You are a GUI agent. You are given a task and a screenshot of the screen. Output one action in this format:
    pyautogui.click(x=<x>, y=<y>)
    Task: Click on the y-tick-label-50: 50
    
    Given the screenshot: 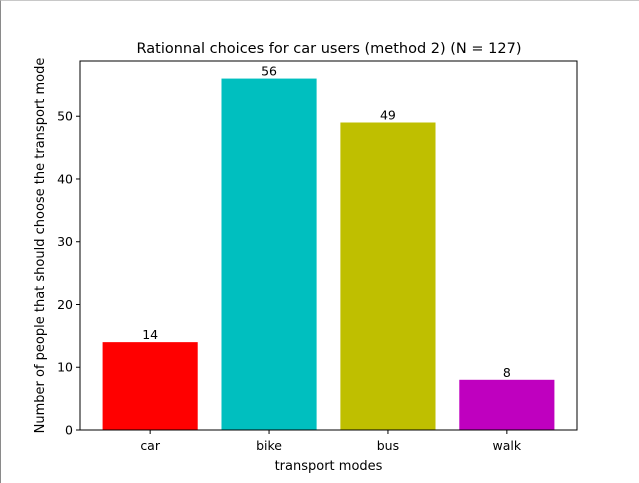 What is the action you would take?
    pyautogui.click(x=65, y=116)
    